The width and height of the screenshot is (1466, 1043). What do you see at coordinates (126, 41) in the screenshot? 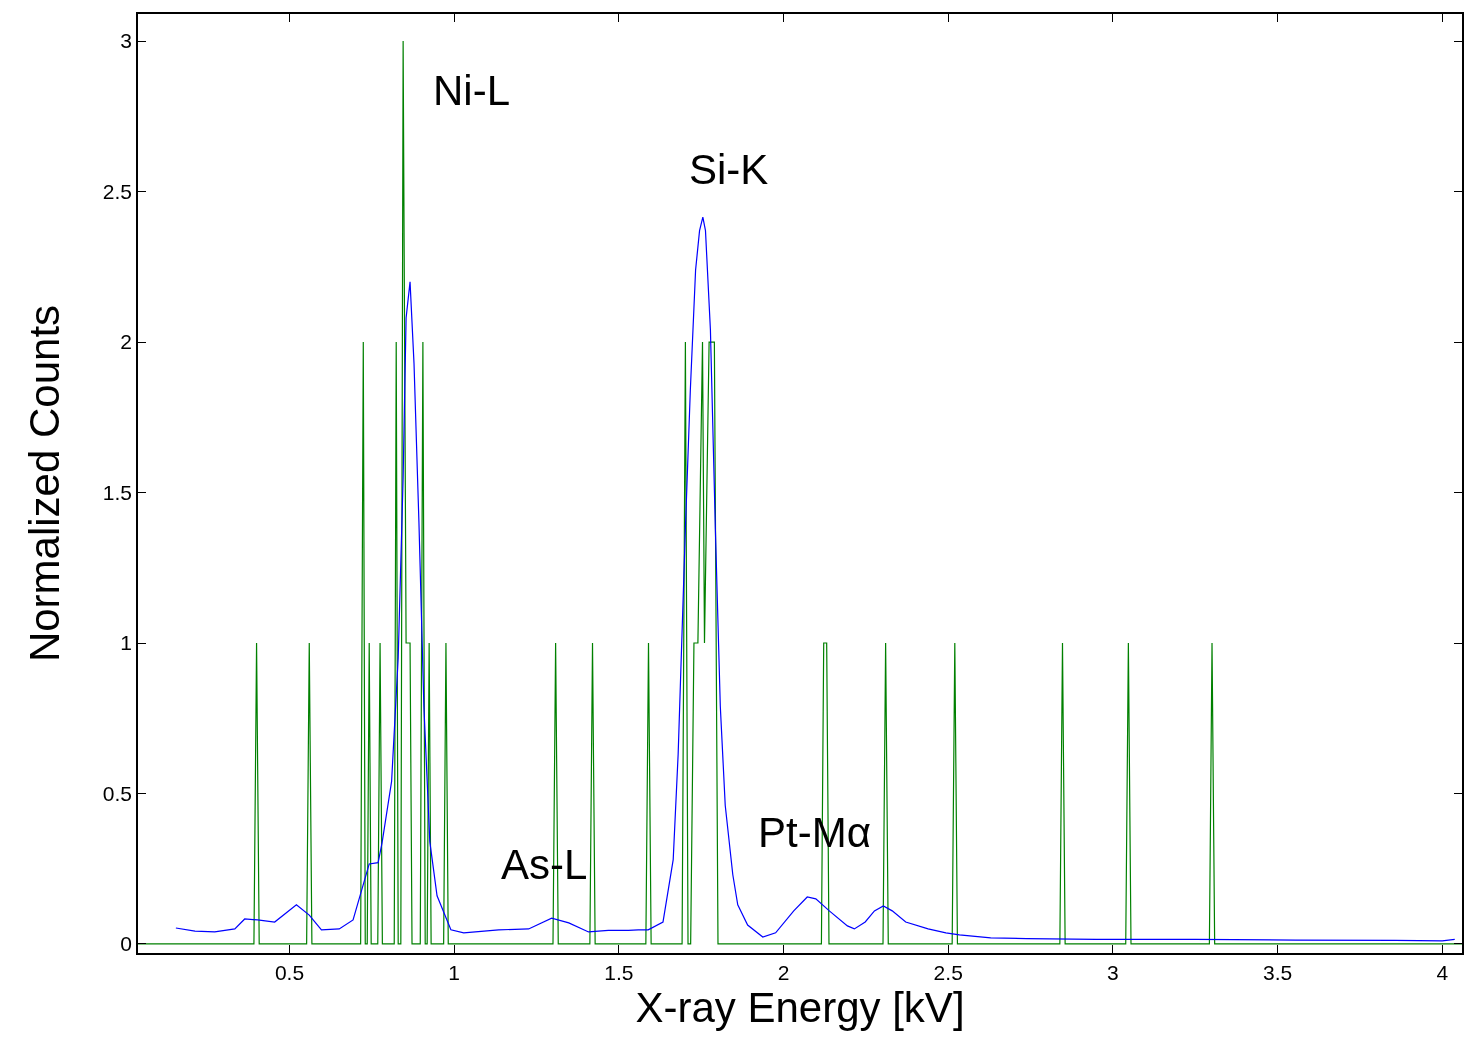
I see `y-tick-label: 3` at bounding box center [126, 41].